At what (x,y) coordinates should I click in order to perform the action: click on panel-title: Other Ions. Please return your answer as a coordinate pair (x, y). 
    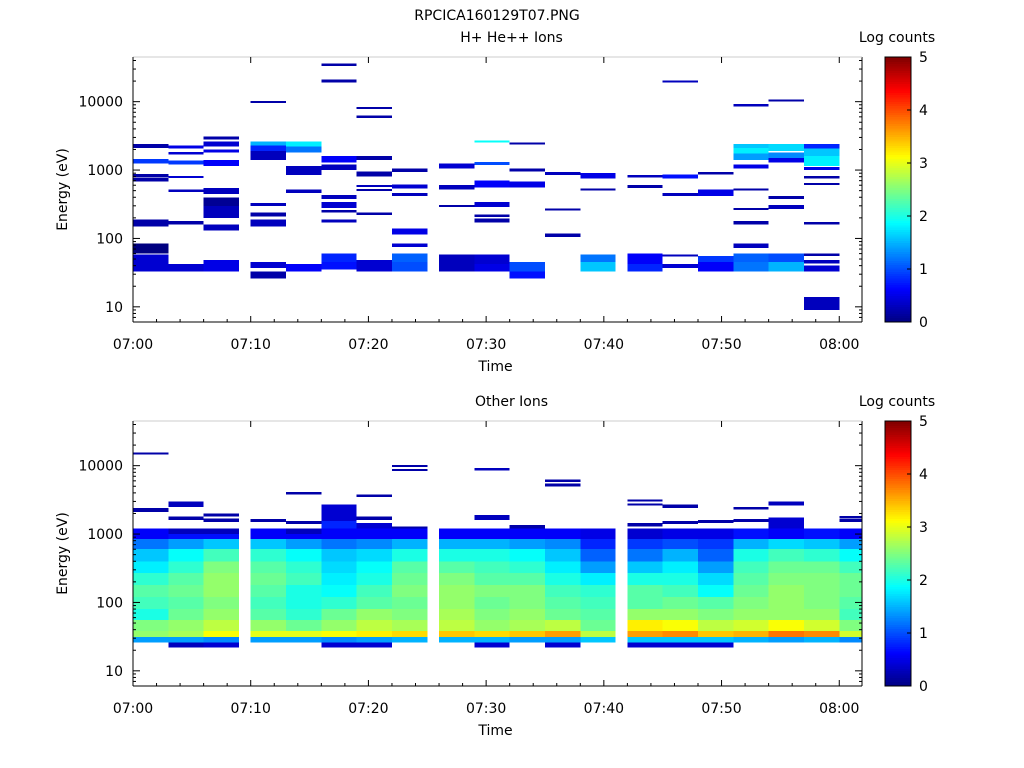
    Looking at the image, I should click on (511, 402).